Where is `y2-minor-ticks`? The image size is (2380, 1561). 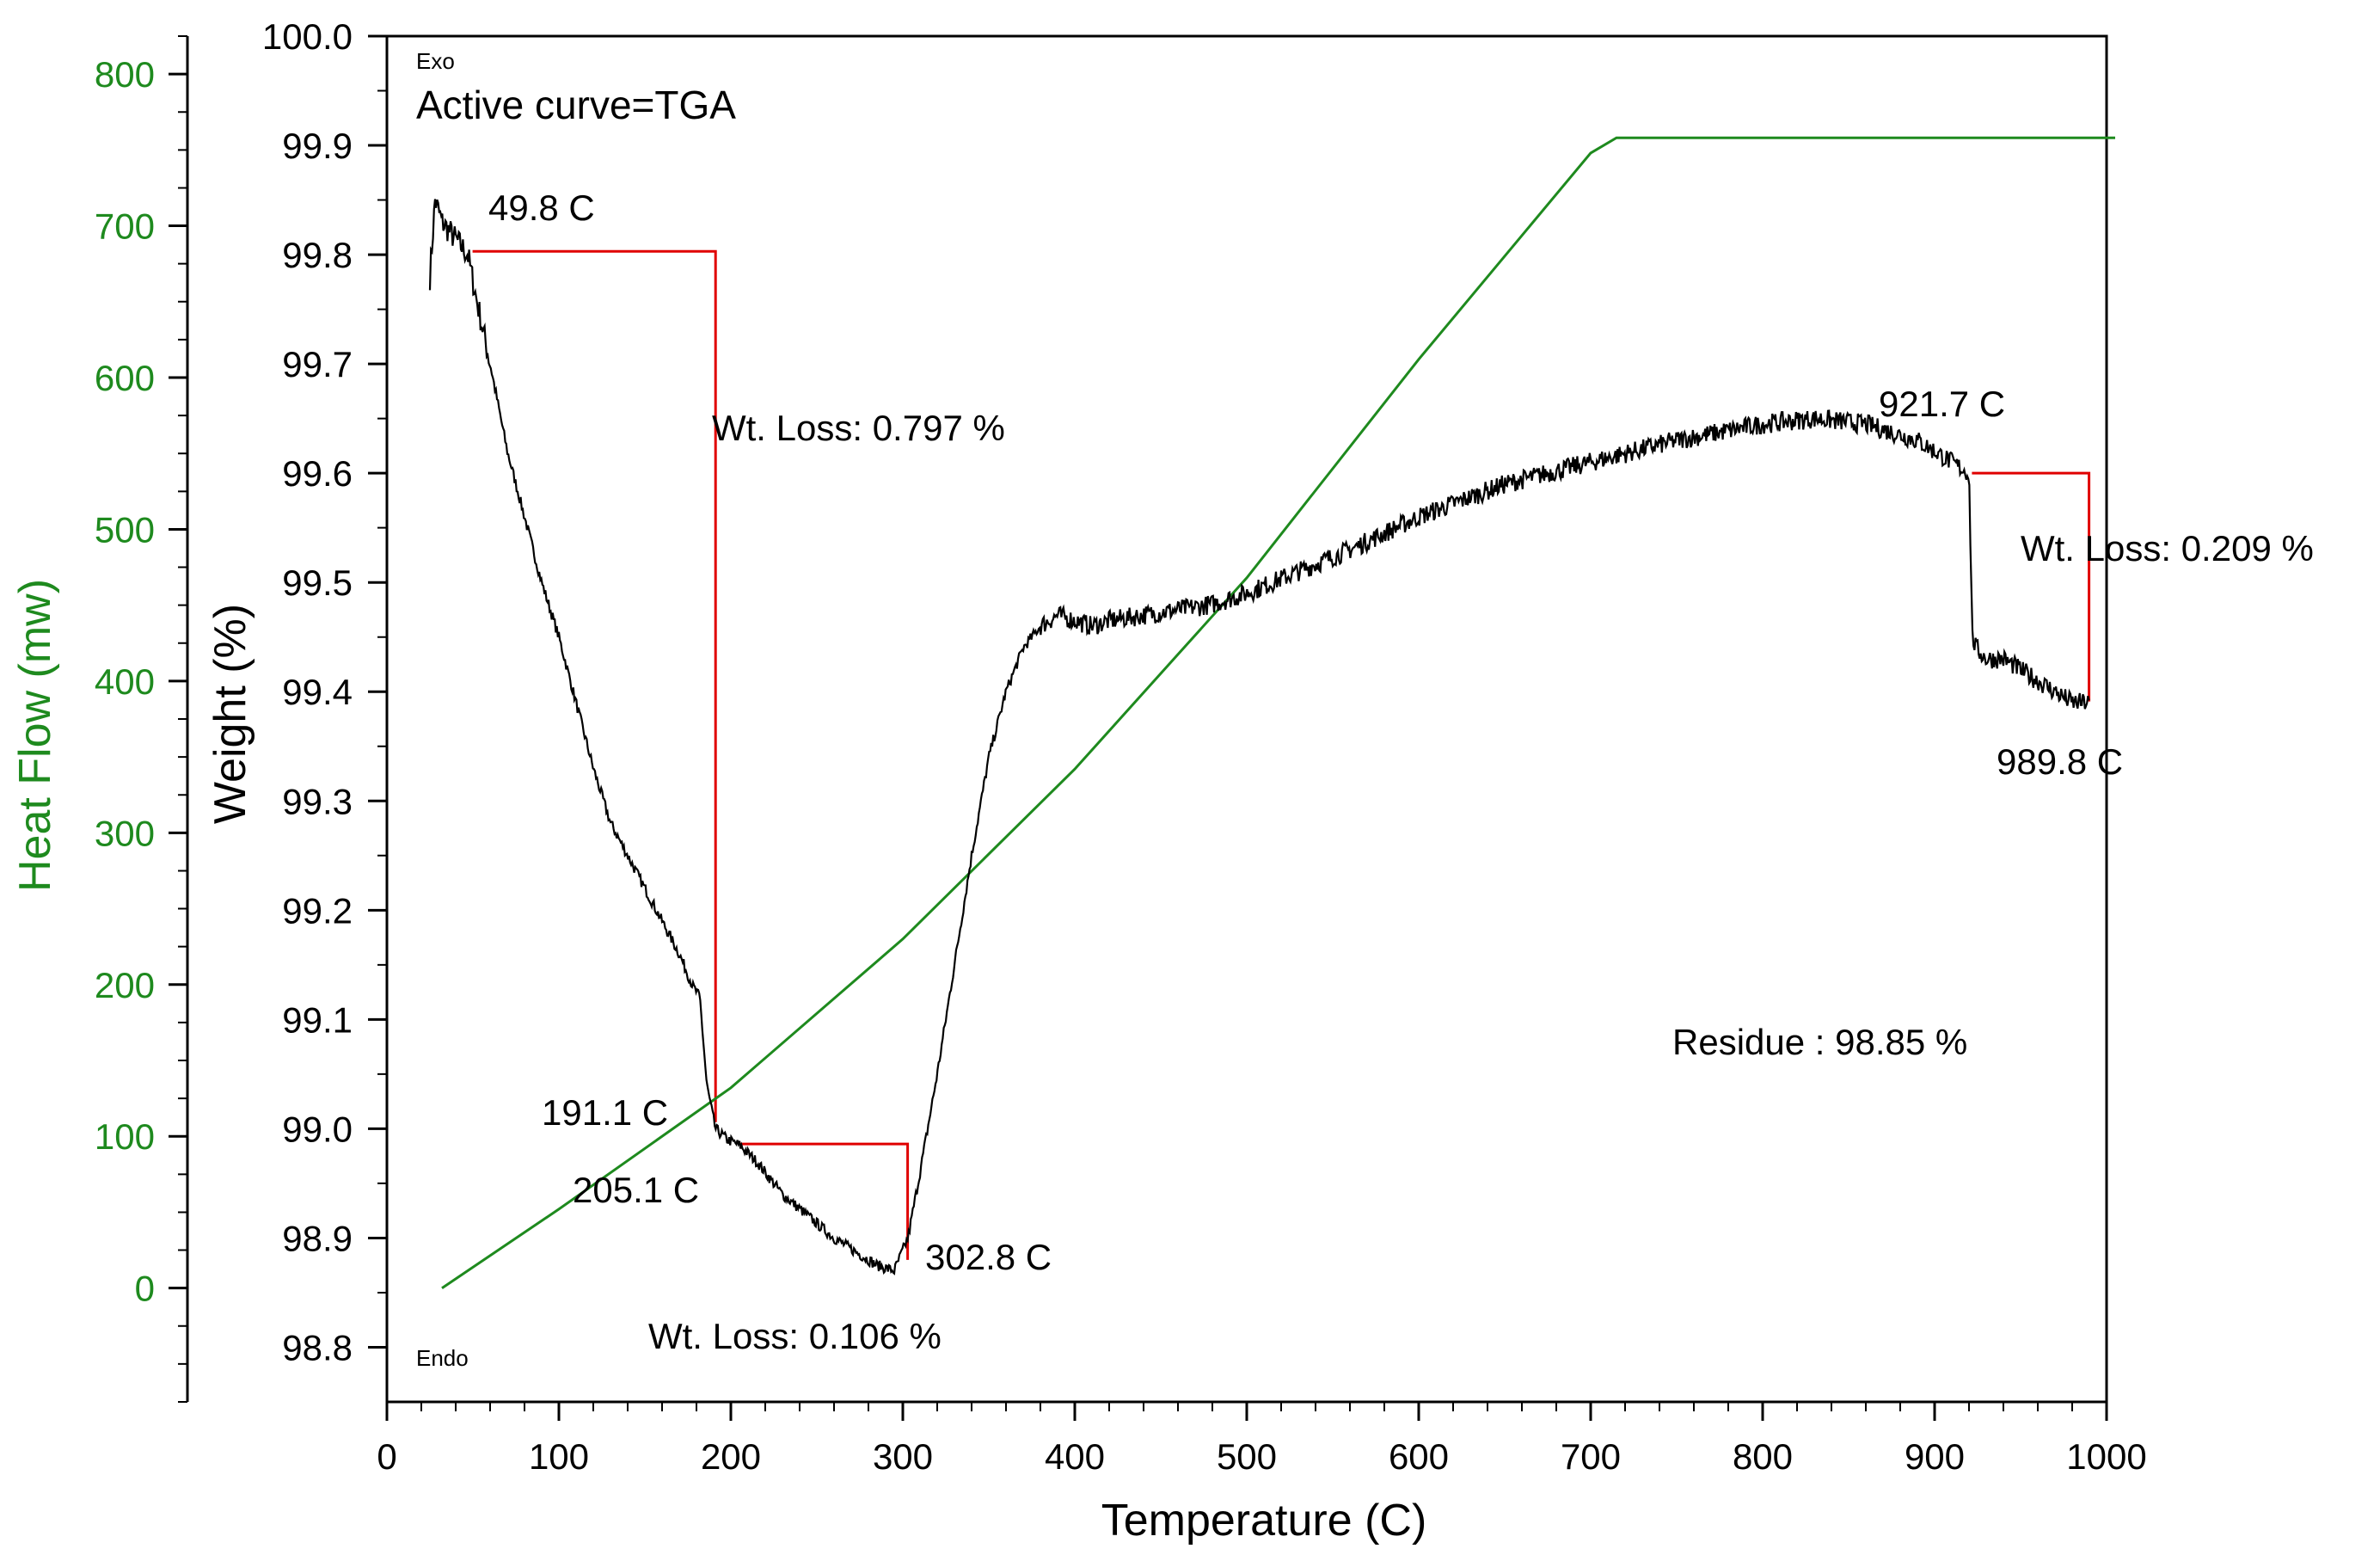 y2-minor-ticks is located at coordinates (182, 719).